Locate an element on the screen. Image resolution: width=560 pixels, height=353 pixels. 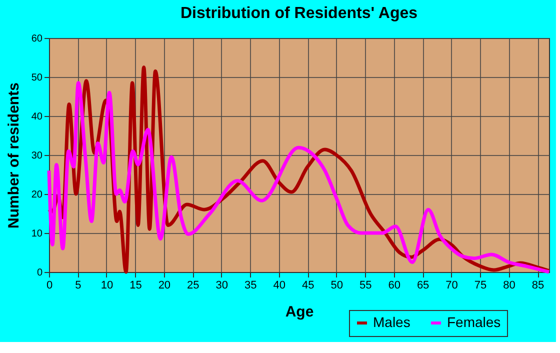
x-tick-label: 80 is located at coordinates (509, 286).